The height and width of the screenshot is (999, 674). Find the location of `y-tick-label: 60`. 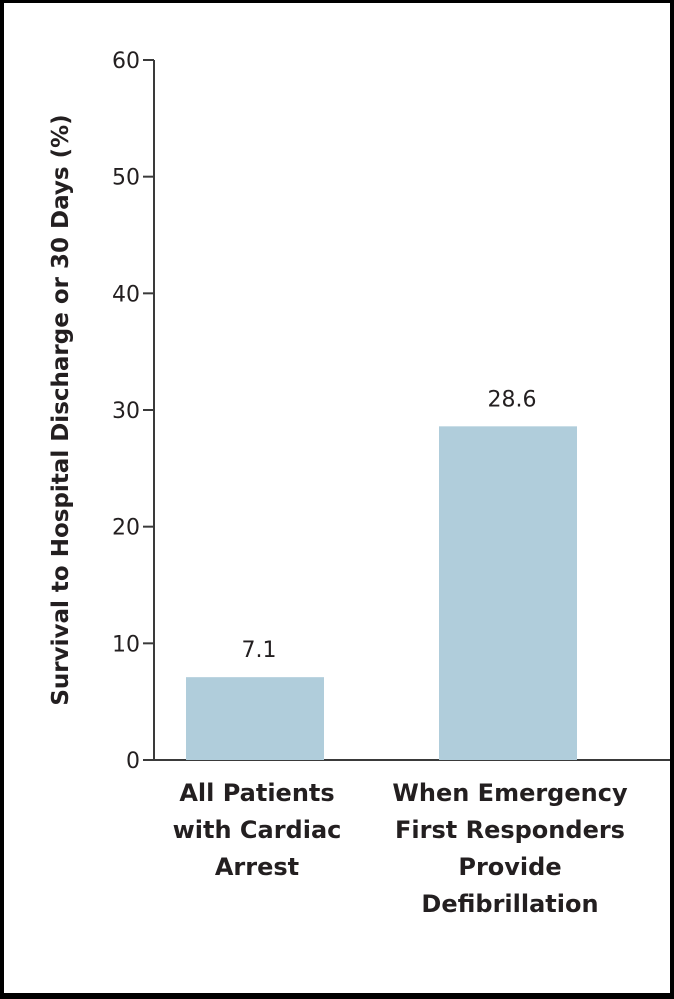

y-tick-label: 60 is located at coordinates (126, 61).